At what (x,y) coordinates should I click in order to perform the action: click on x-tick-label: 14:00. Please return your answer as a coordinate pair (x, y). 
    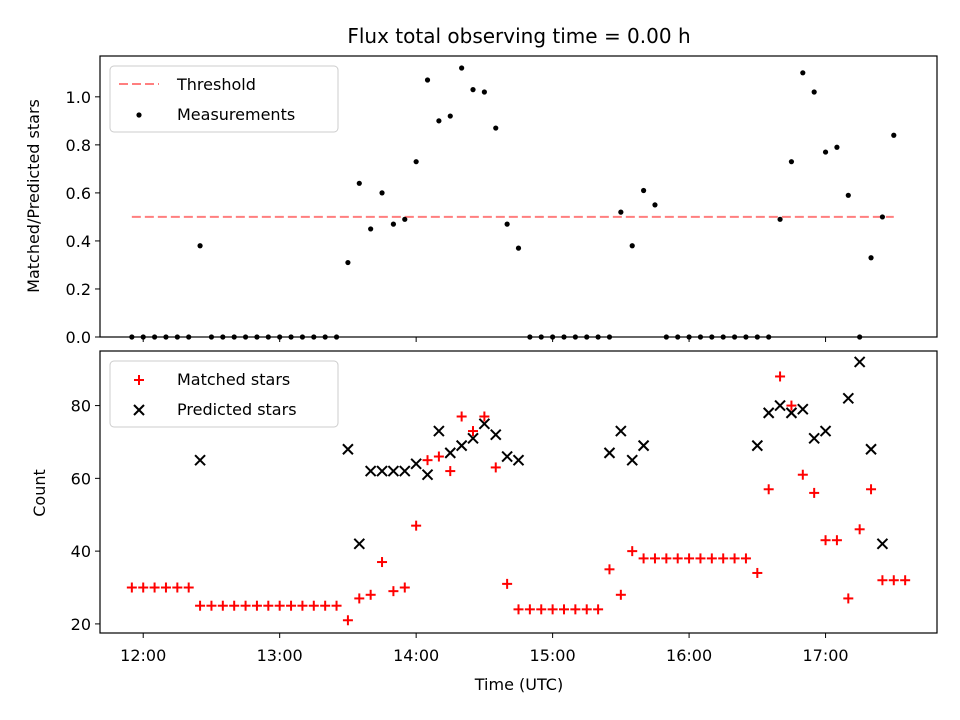
    Looking at the image, I should click on (416, 655).